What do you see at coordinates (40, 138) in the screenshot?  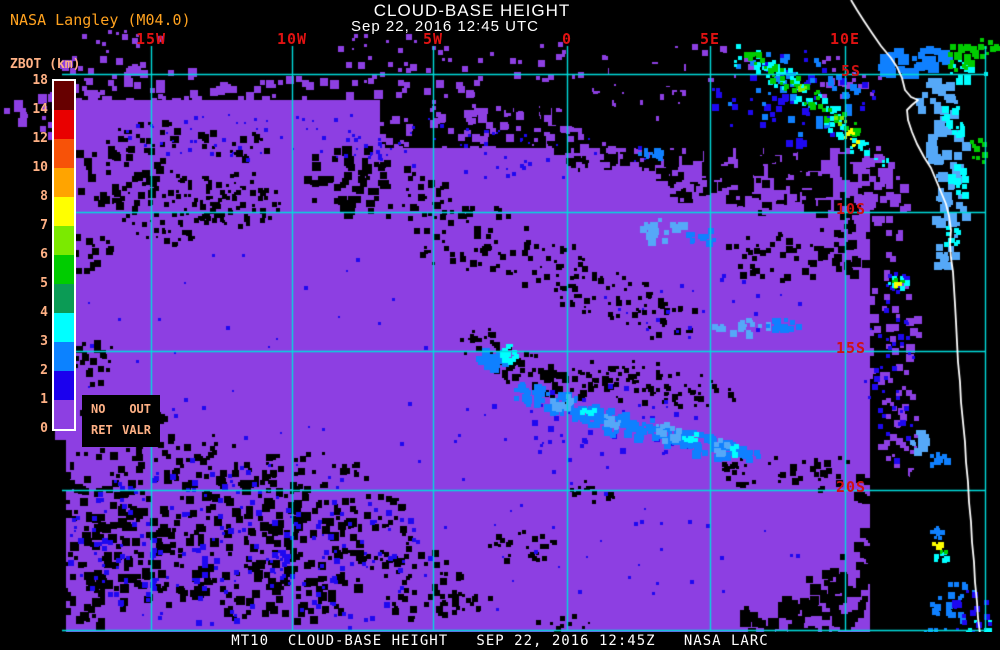 I see `legend-tick-12: 12` at bounding box center [40, 138].